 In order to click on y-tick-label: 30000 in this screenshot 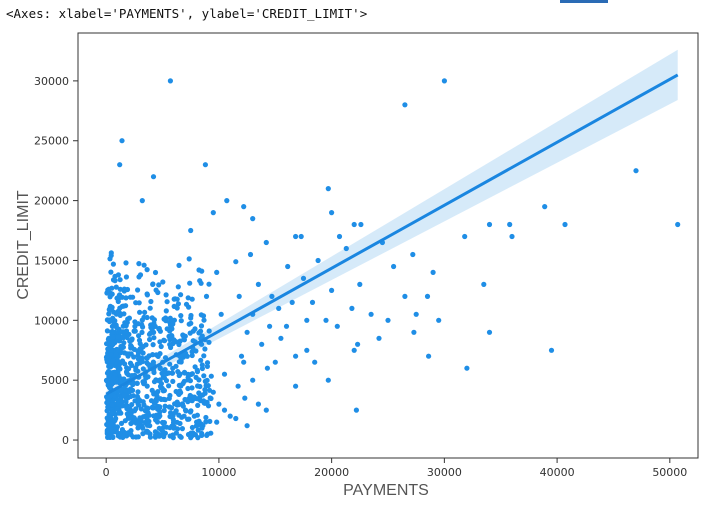, I will do `click(51, 81)`.